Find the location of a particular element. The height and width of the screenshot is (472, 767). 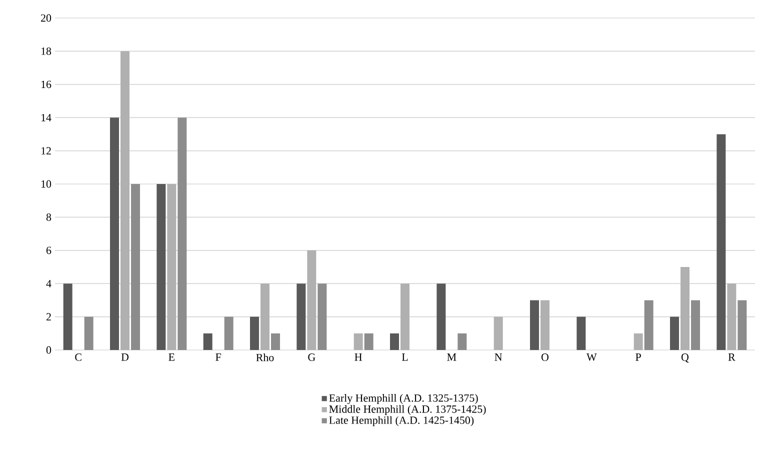

x-tick-label: O is located at coordinates (545, 357).